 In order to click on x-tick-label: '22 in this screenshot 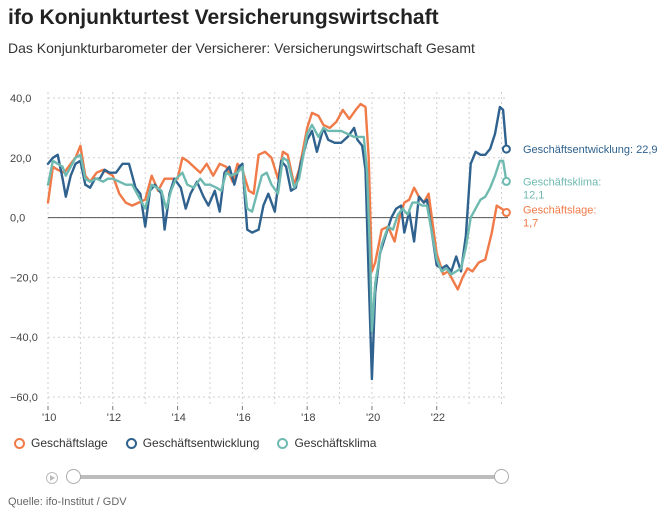, I will do `click(438, 418)`.